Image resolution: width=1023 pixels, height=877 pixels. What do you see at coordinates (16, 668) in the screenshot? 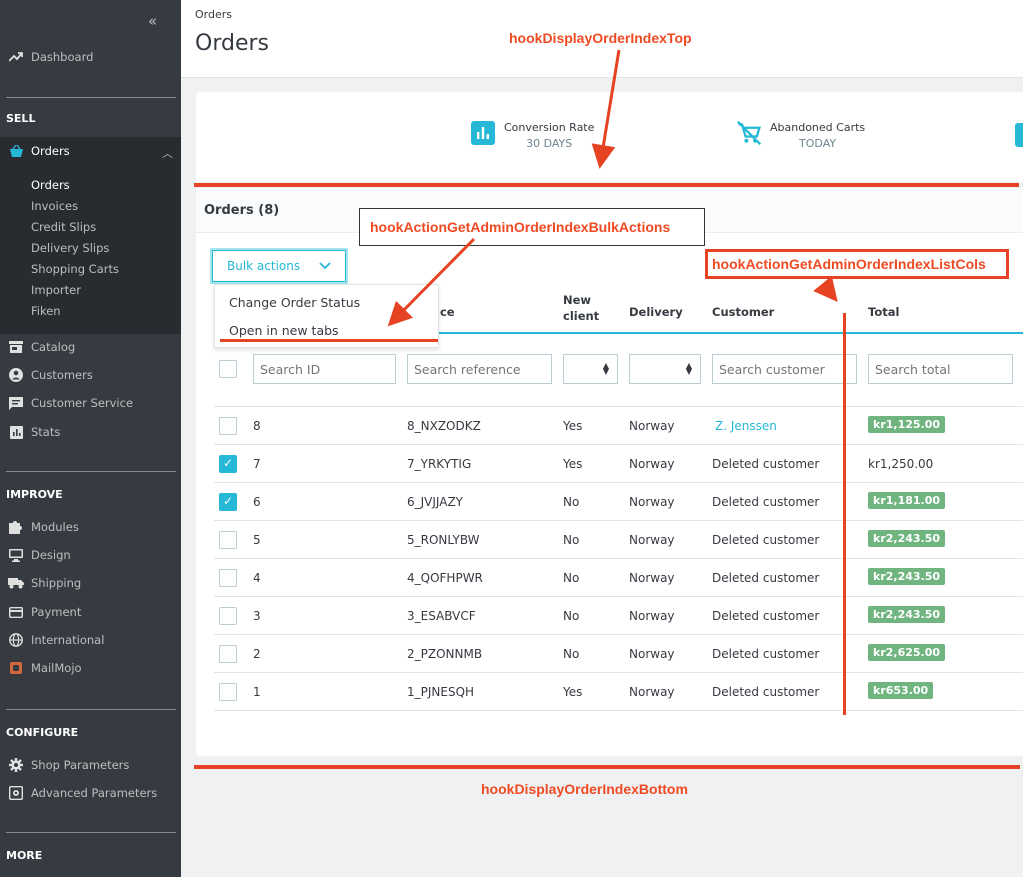
I see `mailmojo-icon` at bounding box center [16, 668].